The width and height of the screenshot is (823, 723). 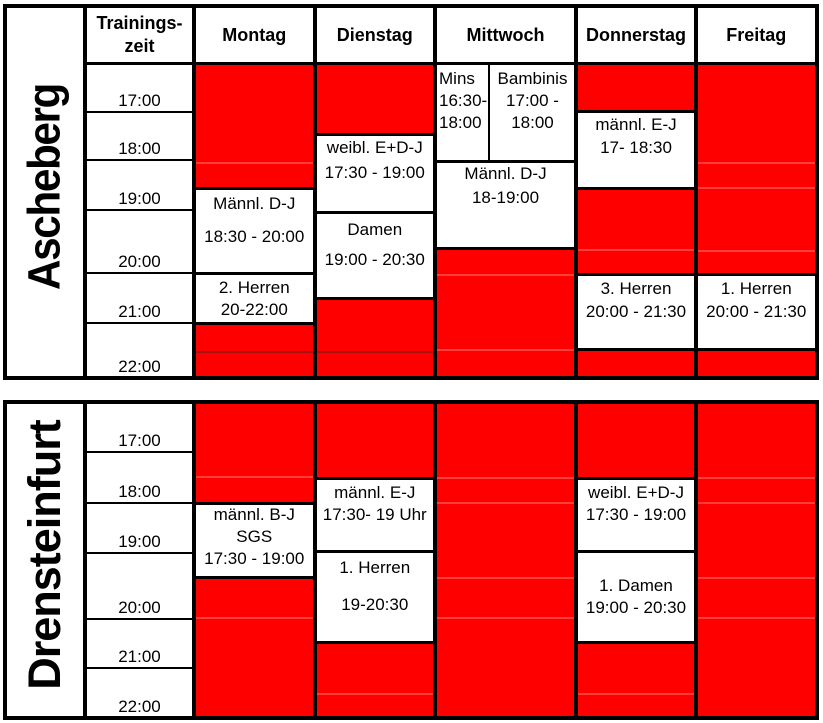 I want to click on session-line: Bambinis, so click(x=532, y=78).